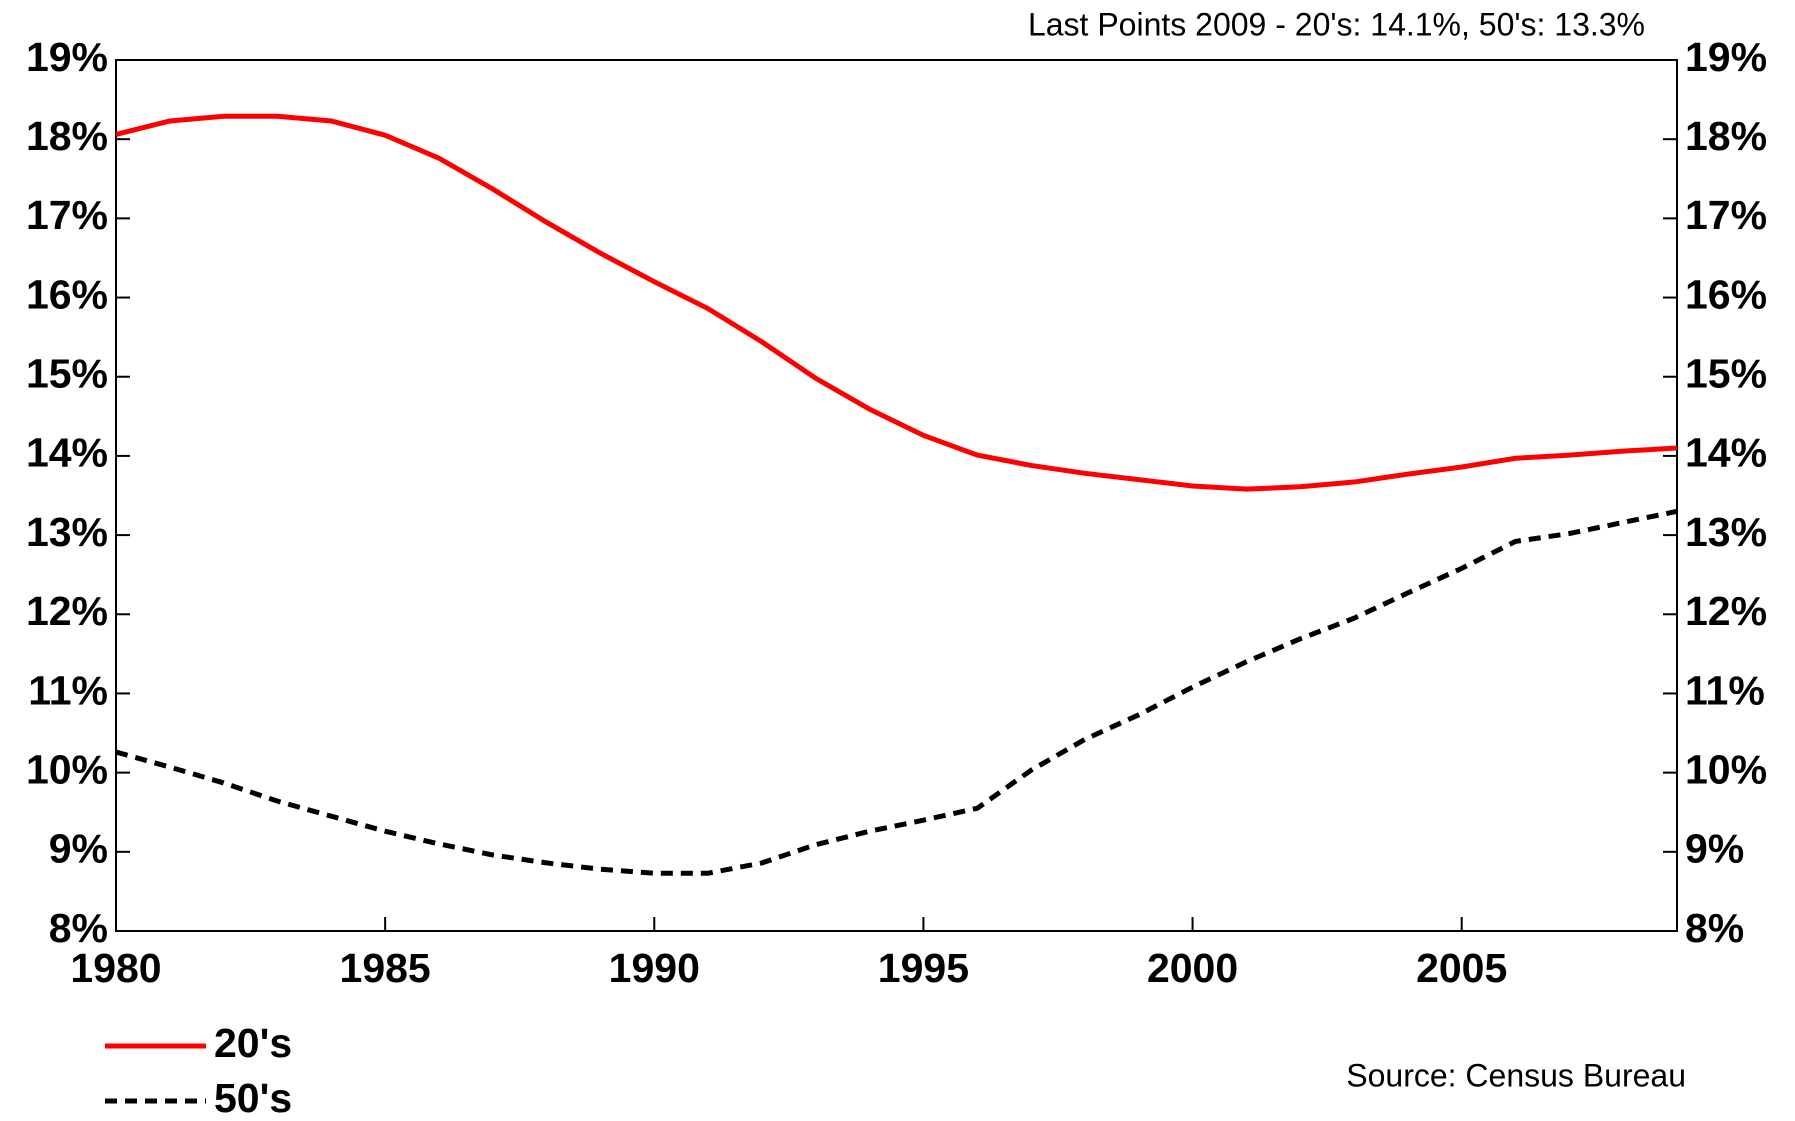  Describe the element at coordinates (1714, 928) in the screenshot. I see `y2-tick-label: 8%` at that location.